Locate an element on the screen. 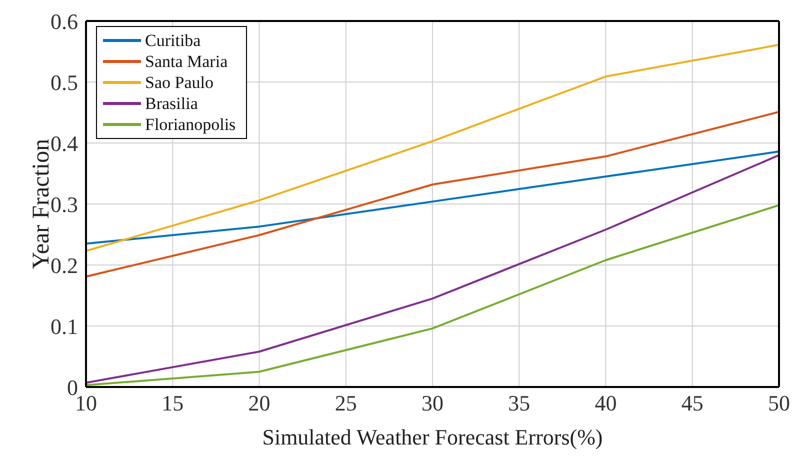 The height and width of the screenshot is (457, 802). legend-label: Santa Maria is located at coordinates (186, 61).